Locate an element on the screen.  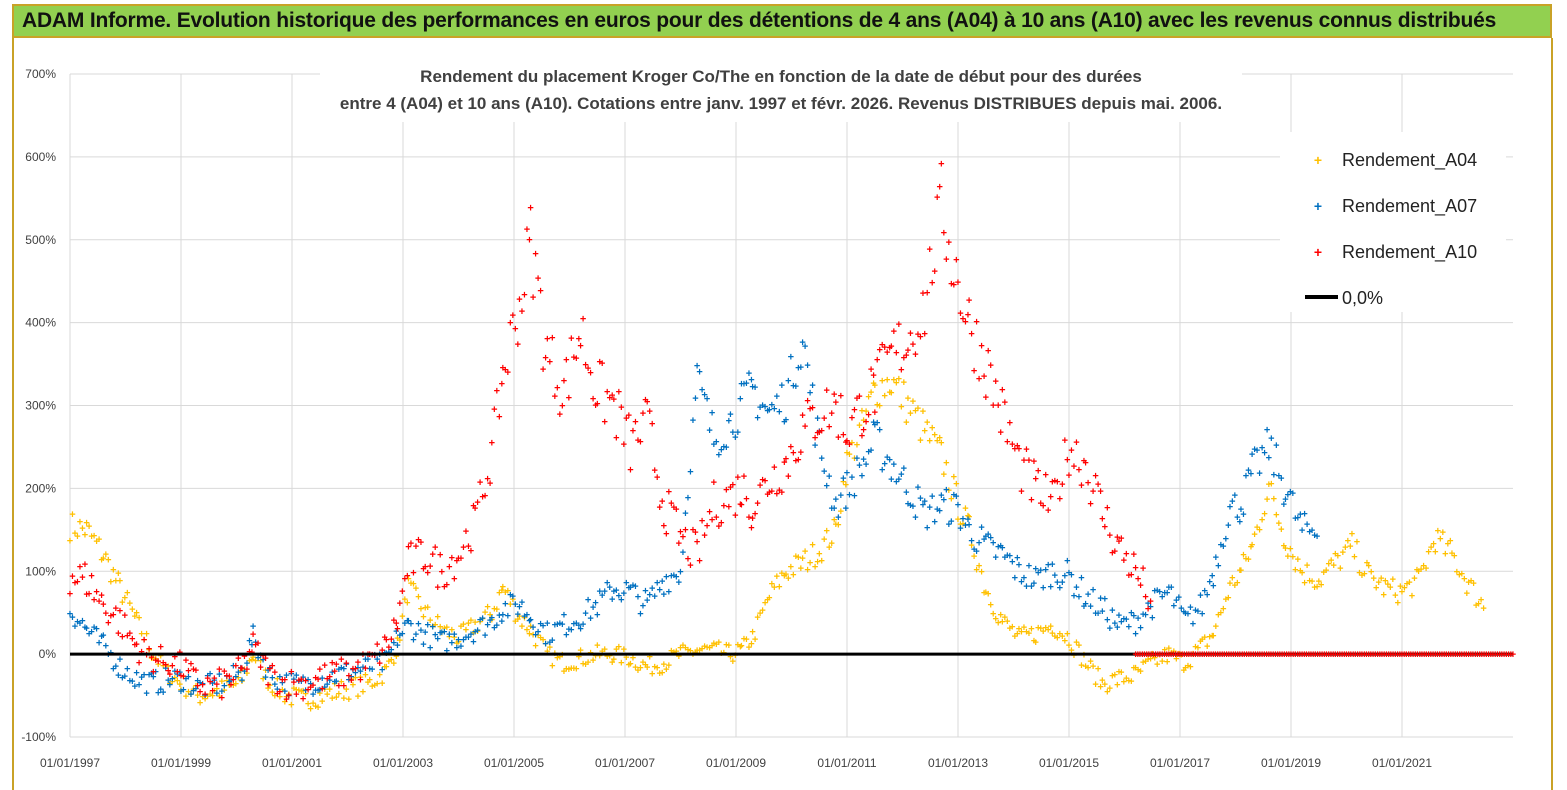
y-tick-label: 200% is located at coordinates (40, 488).